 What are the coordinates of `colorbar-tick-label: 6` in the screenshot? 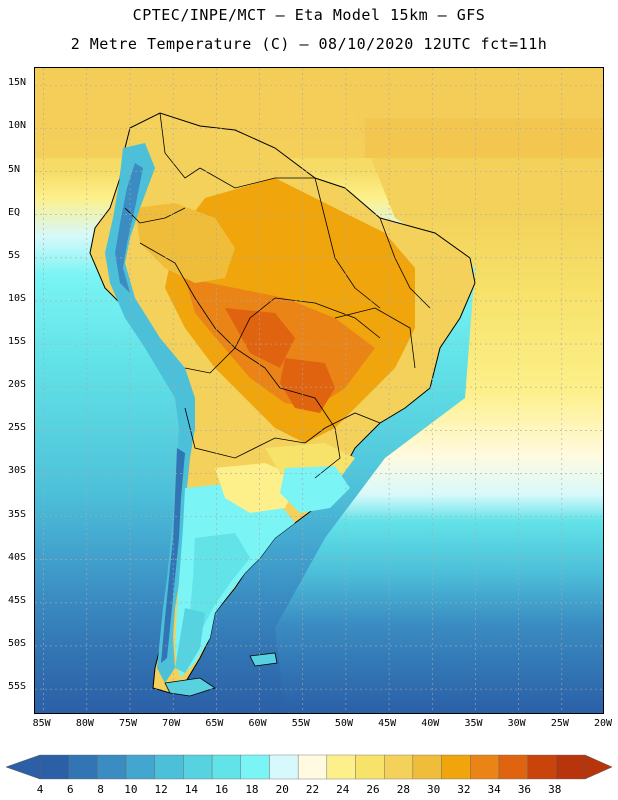 It's located at (70, 789).